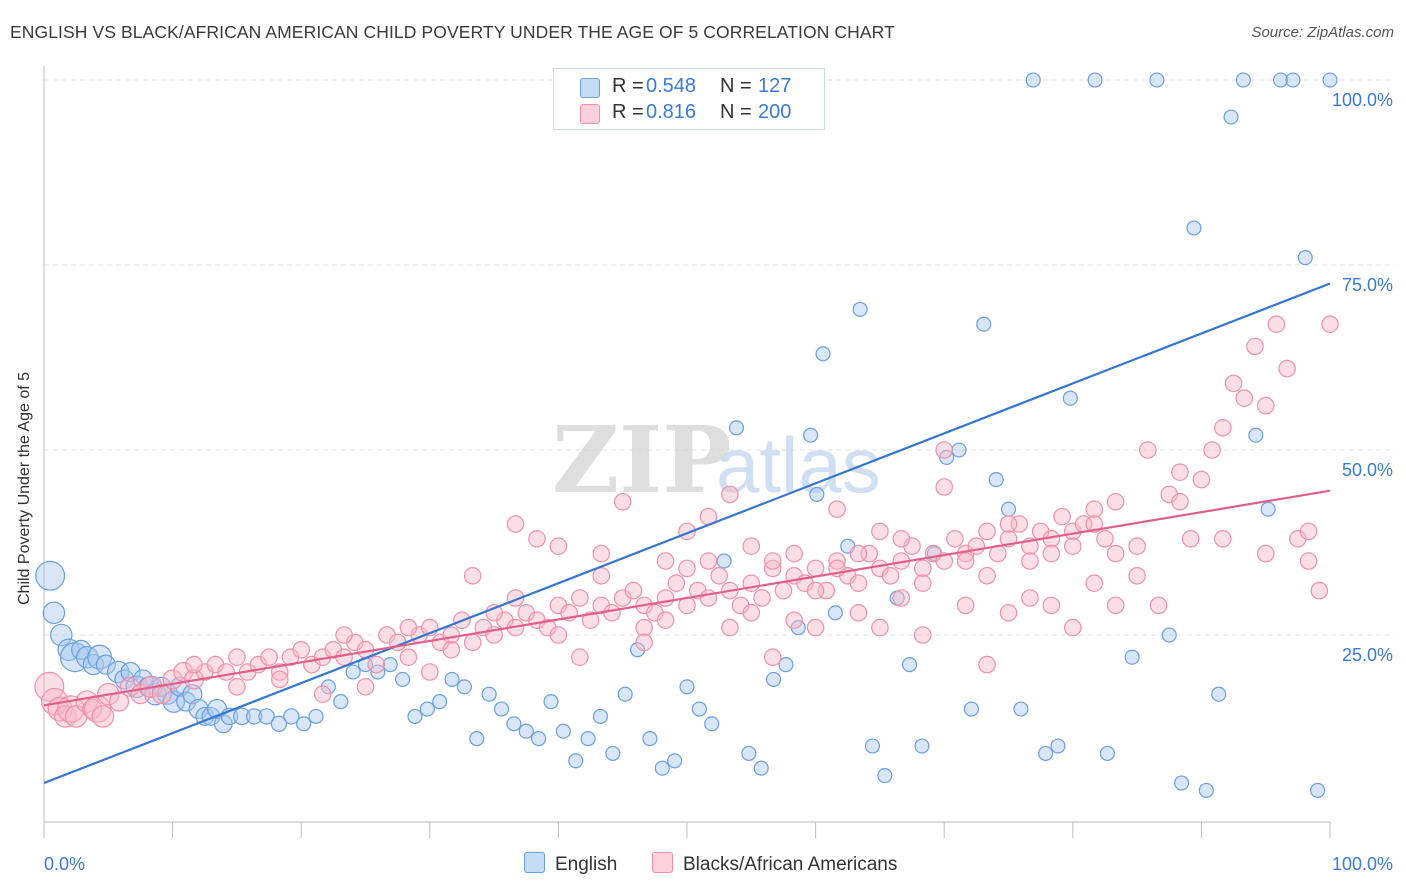 Image resolution: width=1406 pixels, height=892 pixels. What do you see at coordinates (628, 86) in the screenshot?
I see `r-label: R =` at bounding box center [628, 86].